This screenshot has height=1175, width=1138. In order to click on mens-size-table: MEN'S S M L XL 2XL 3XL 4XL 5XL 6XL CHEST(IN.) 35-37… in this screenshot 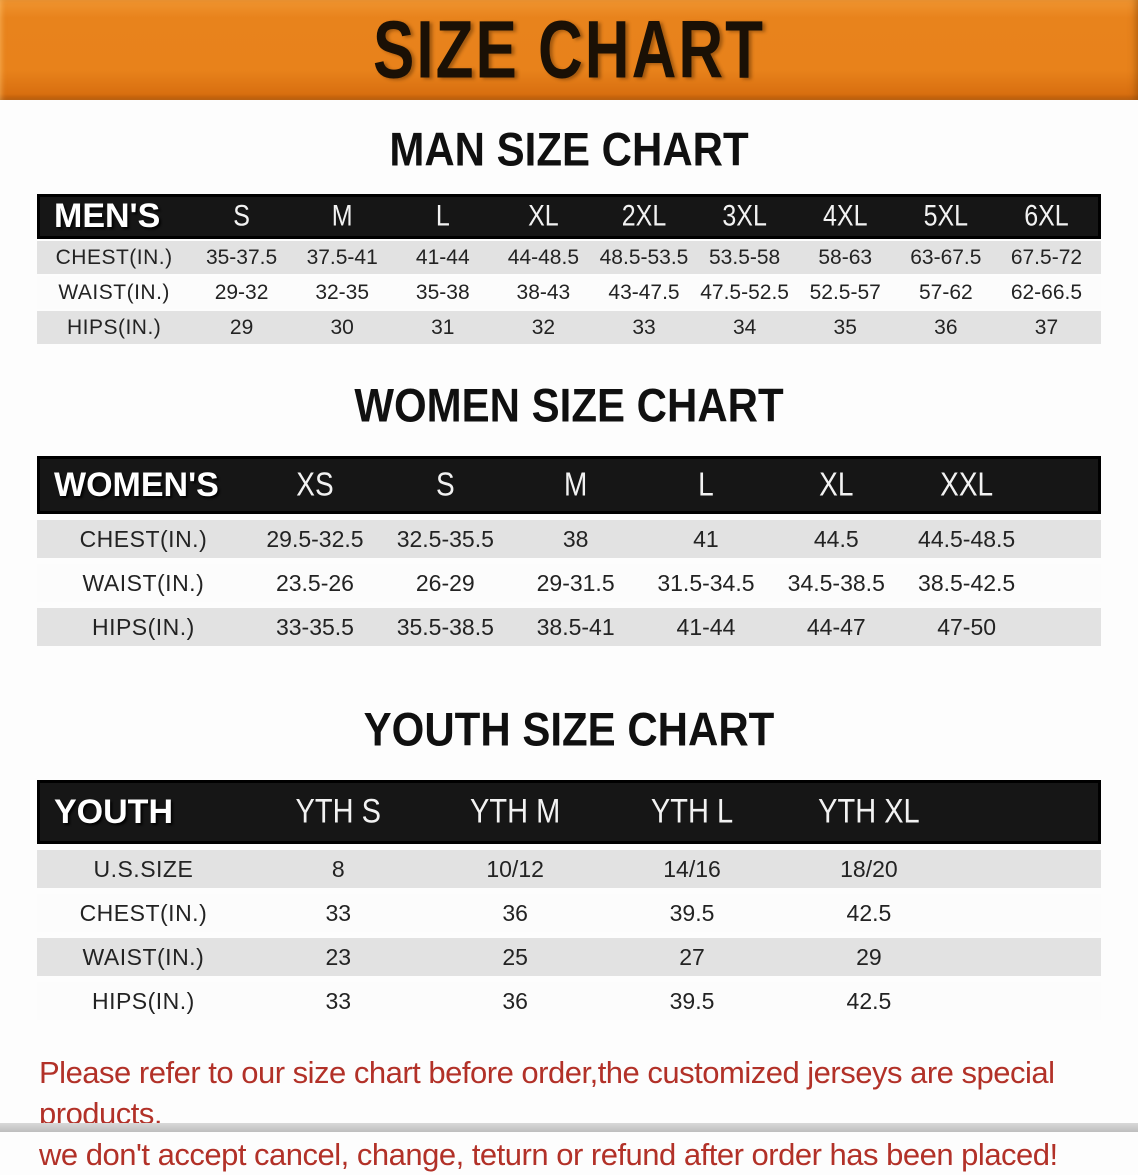, I will do `click(569, 269)`.